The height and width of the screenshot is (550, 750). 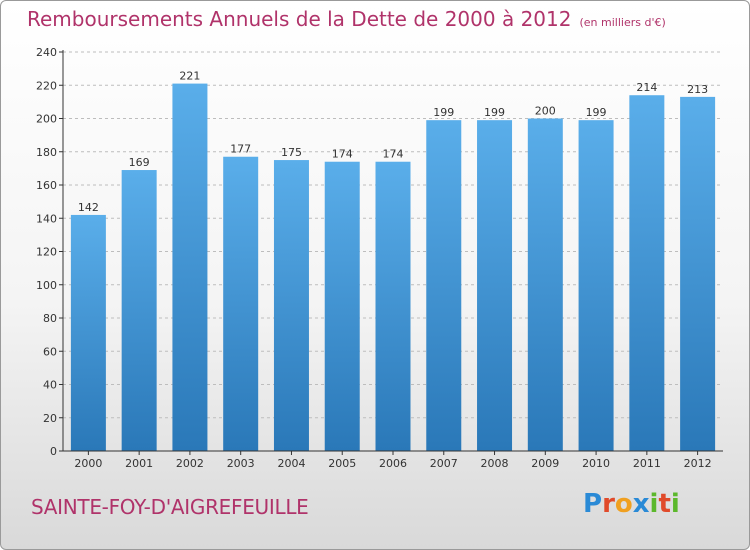 What do you see at coordinates (495, 285) in the screenshot?
I see `bar-2008` at bounding box center [495, 285].